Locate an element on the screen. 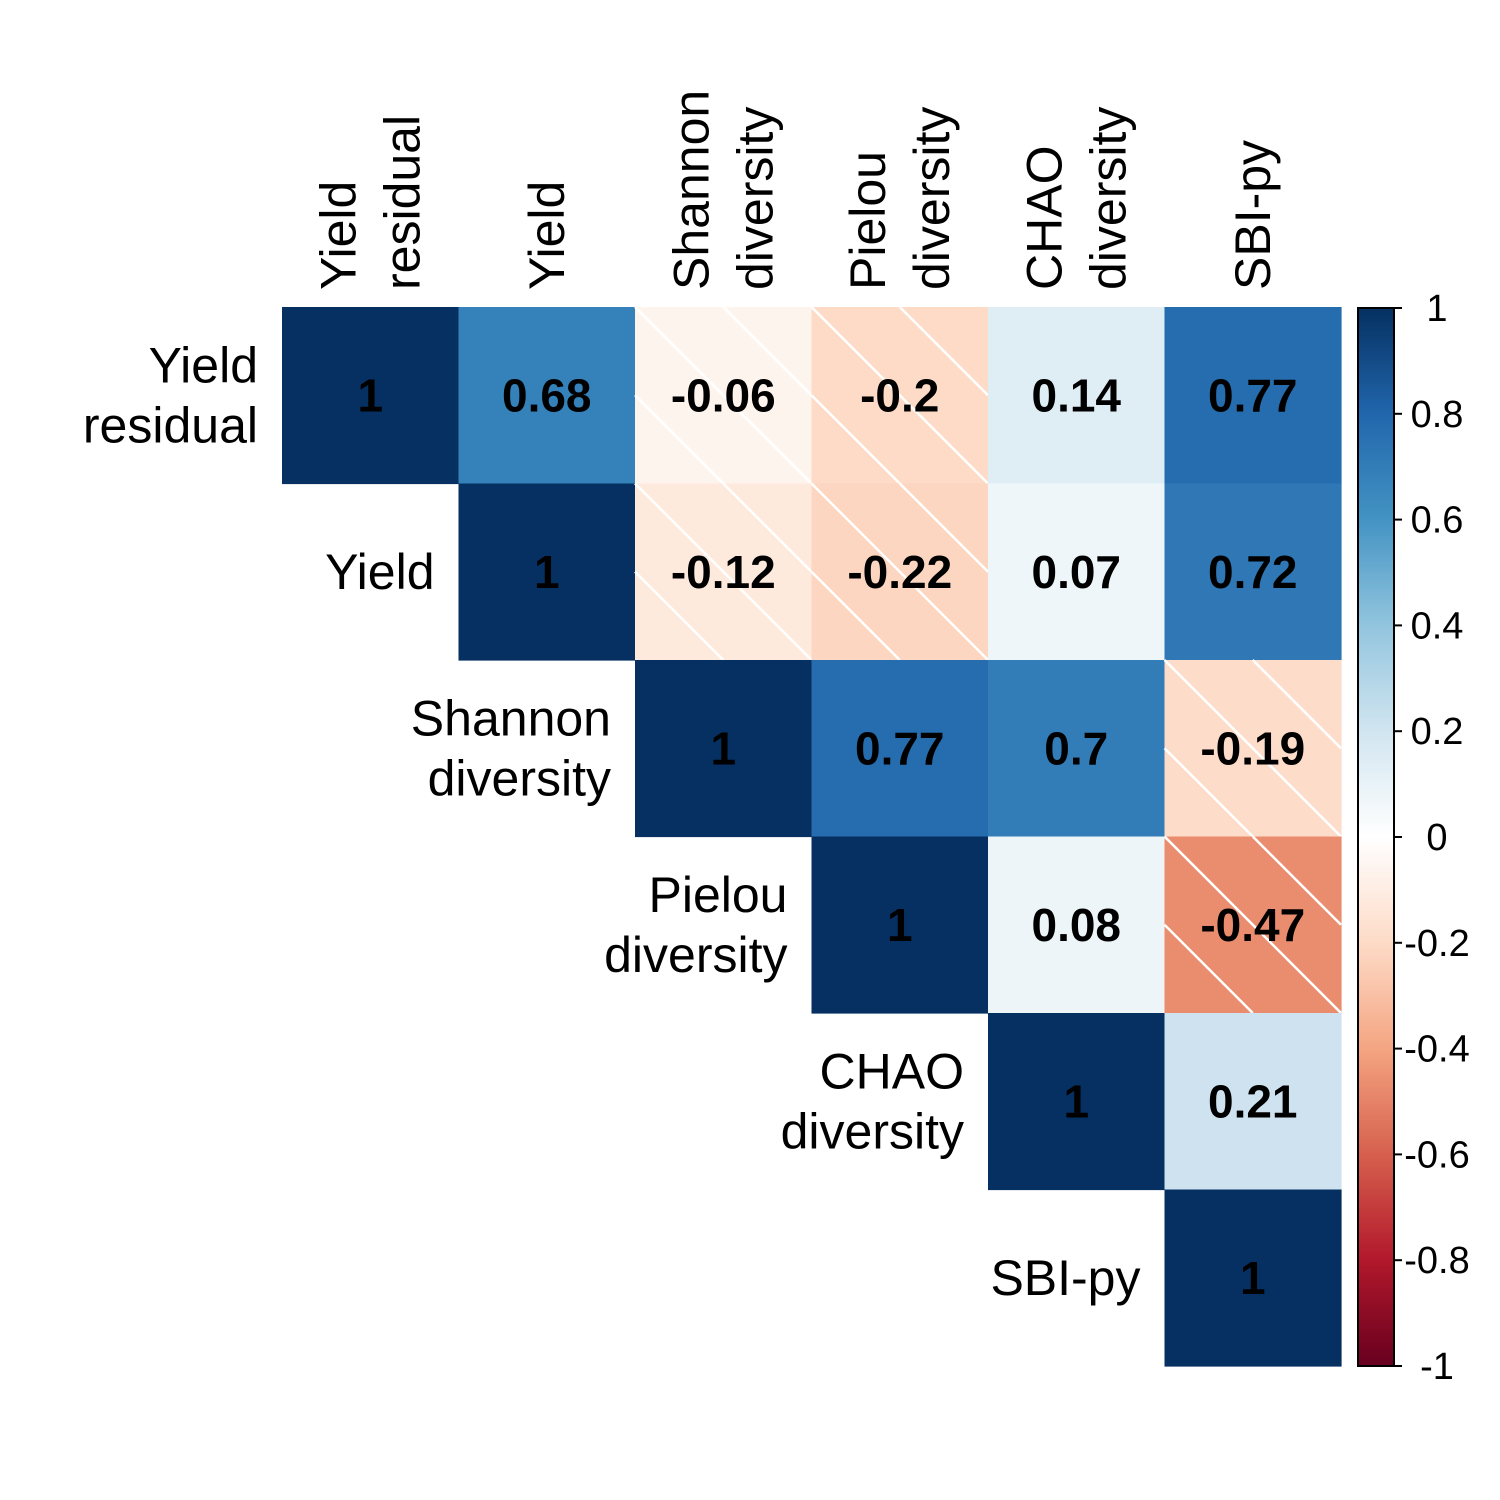 The image size is (1500, 1500). heatmap-cell: 0.72 is located at coordinates (1253, 572).